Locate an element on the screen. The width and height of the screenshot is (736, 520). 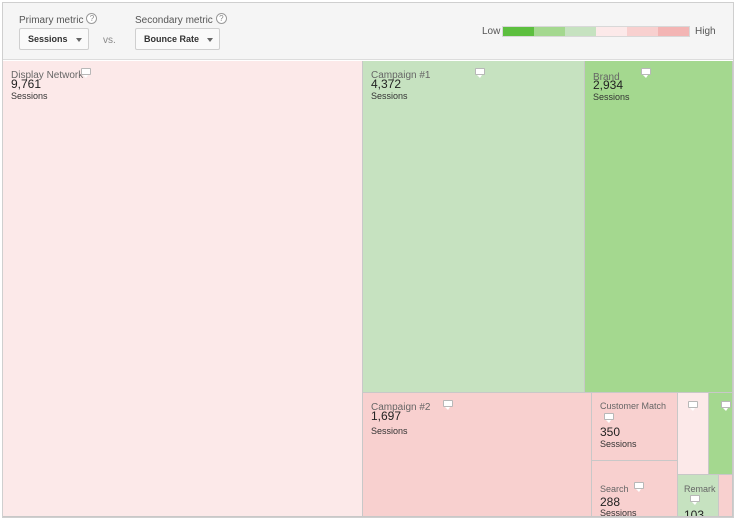
secondary-metric-label-text: Secondary metric is located at coordinates (174, 20).